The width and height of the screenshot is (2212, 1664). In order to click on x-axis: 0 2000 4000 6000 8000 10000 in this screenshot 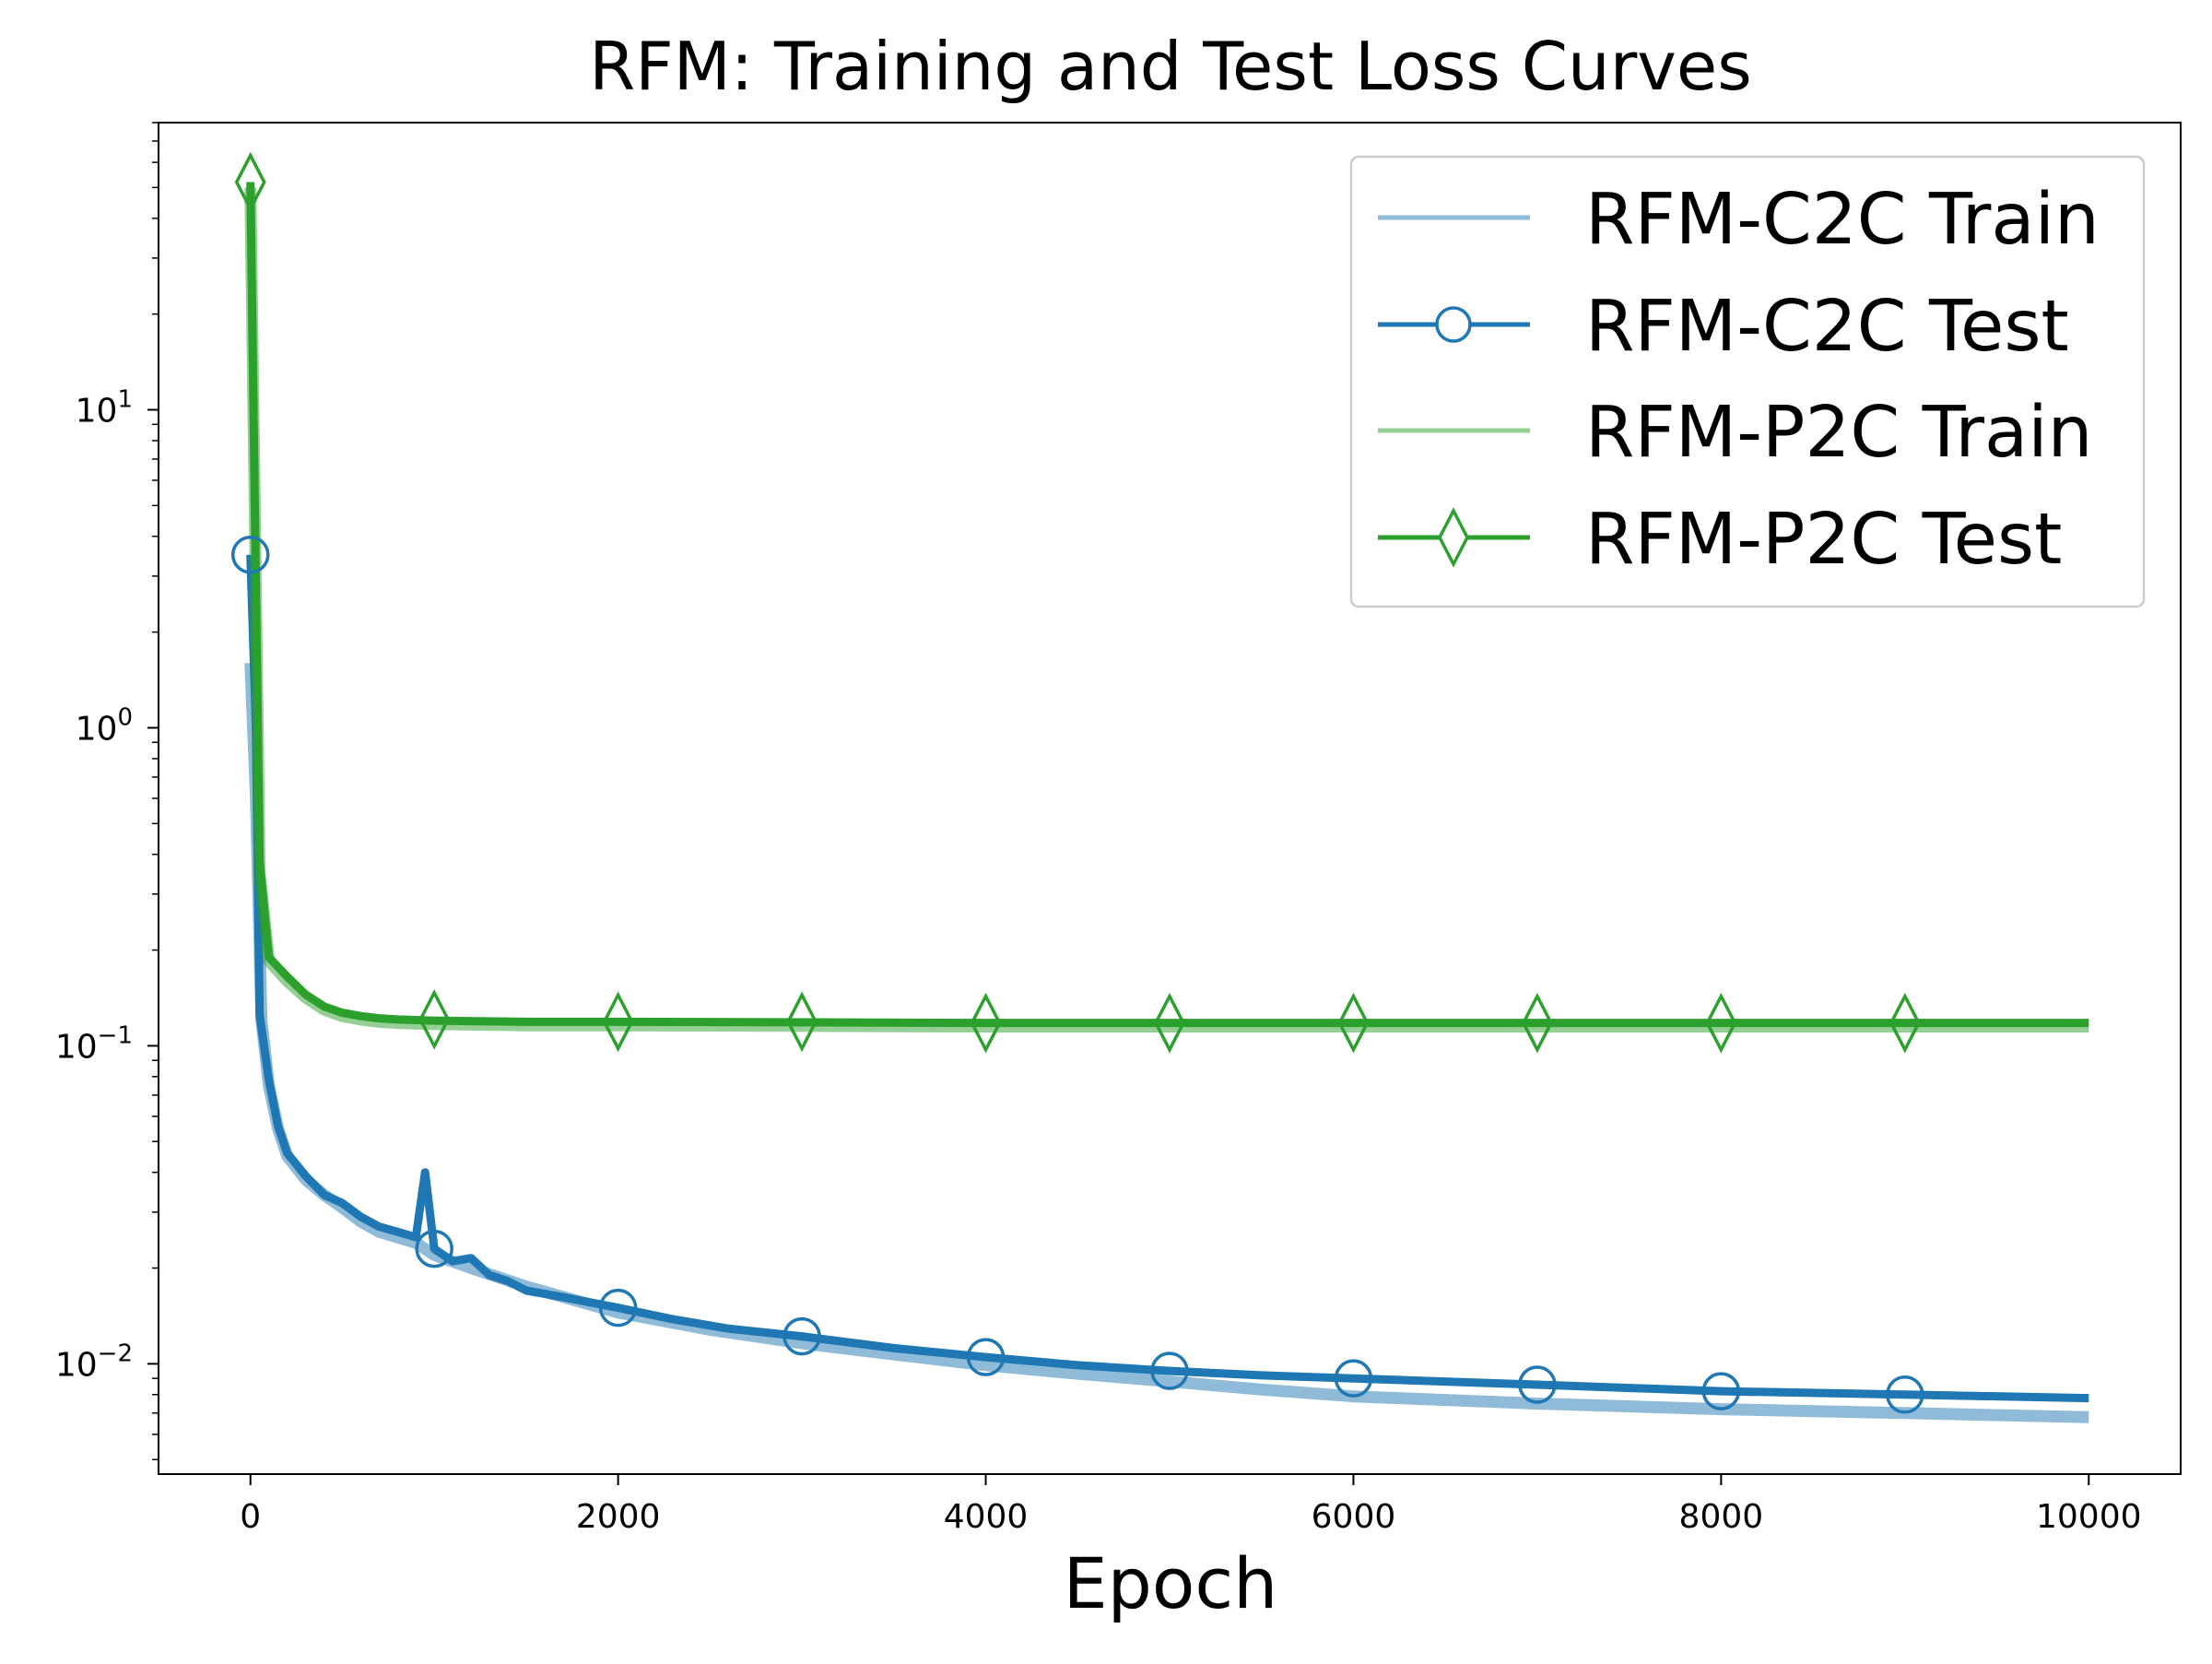, I will do `click(1191, 1505)`.